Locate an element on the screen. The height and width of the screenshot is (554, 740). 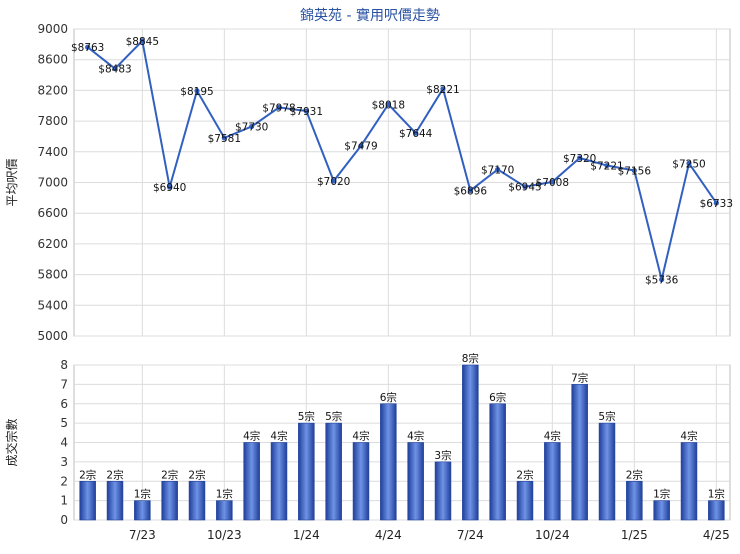
line-y-tick-label: 6200 is located at coordinates (52, 244).